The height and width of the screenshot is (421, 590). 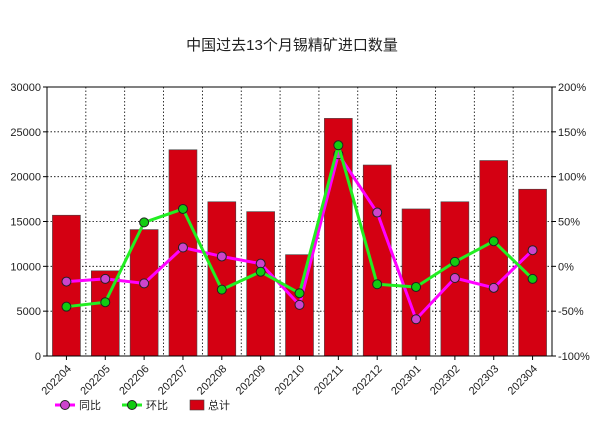 I want to click on legend-label: 环比, so click(x=157, y=405).